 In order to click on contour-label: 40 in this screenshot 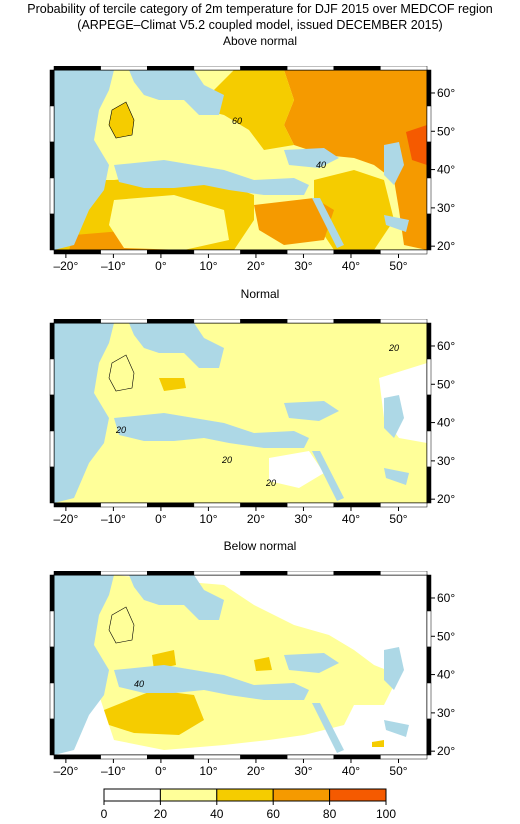, I will do `click(139, 684)`.